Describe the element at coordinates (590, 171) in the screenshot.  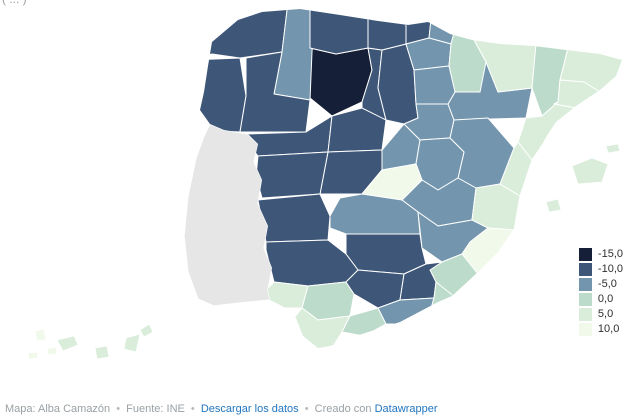
I see `province-mallorca` at that location.